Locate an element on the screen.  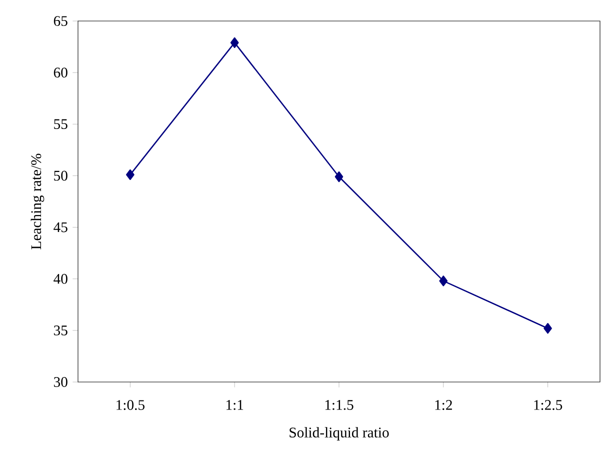
y-tick-label: 50 is located at coordinates (61, 175).